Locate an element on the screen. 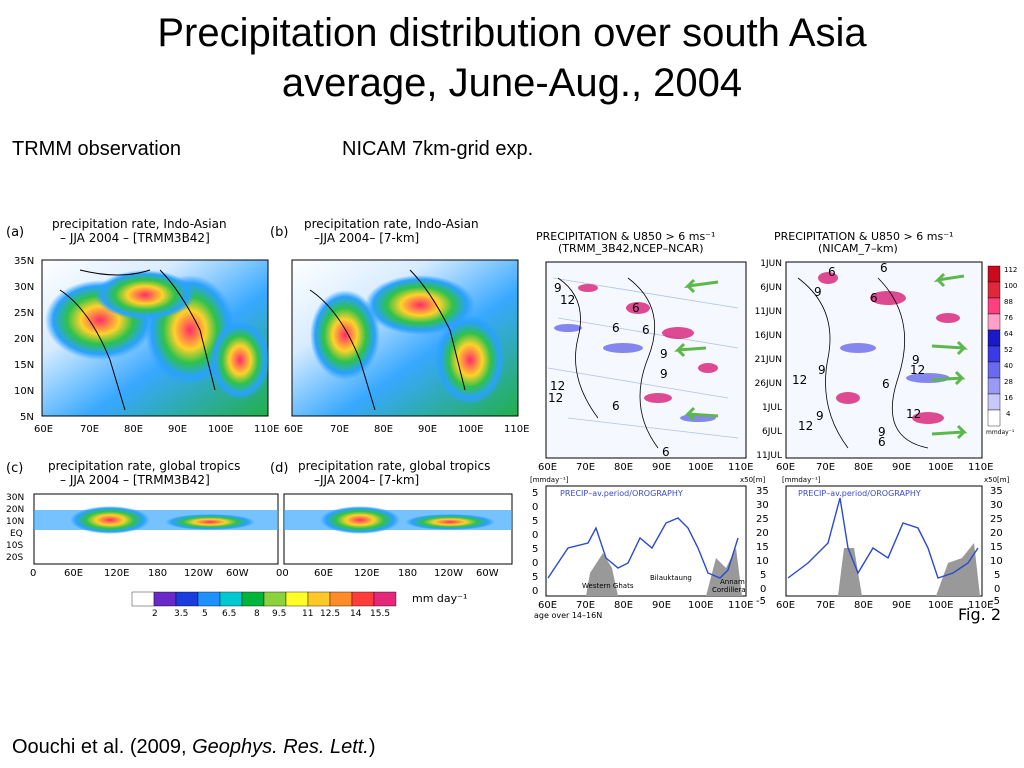 The width and height of the screenshot is (1024, 768). svg-text: 88 is located at coordinates (1008, 302).